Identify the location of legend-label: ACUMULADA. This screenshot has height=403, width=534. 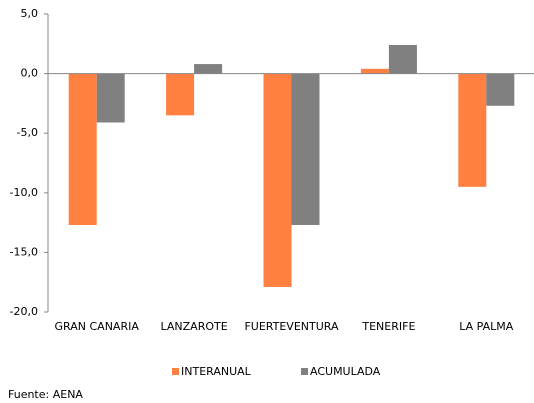
(345, 371).